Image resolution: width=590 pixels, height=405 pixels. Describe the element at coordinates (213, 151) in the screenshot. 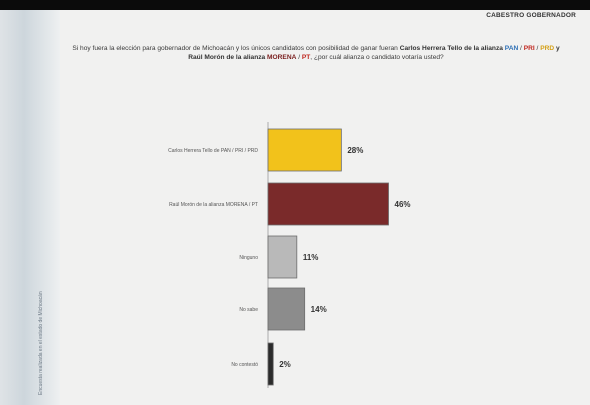

I see `category-label-1: Carlos Herrera Tello de PAN / PRI / PRD` at that location.